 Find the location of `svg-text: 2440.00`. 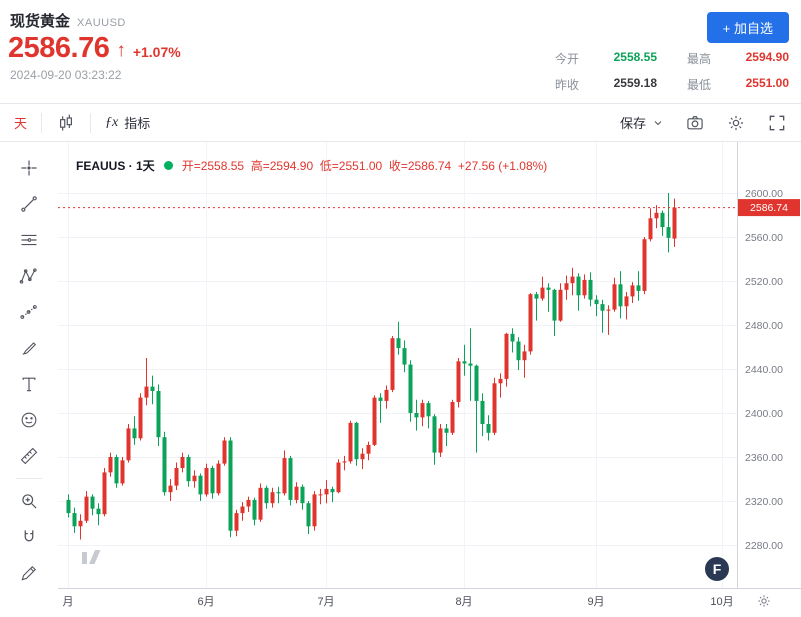

svg-text: 2440.00 is located at coordinates (764, 370).